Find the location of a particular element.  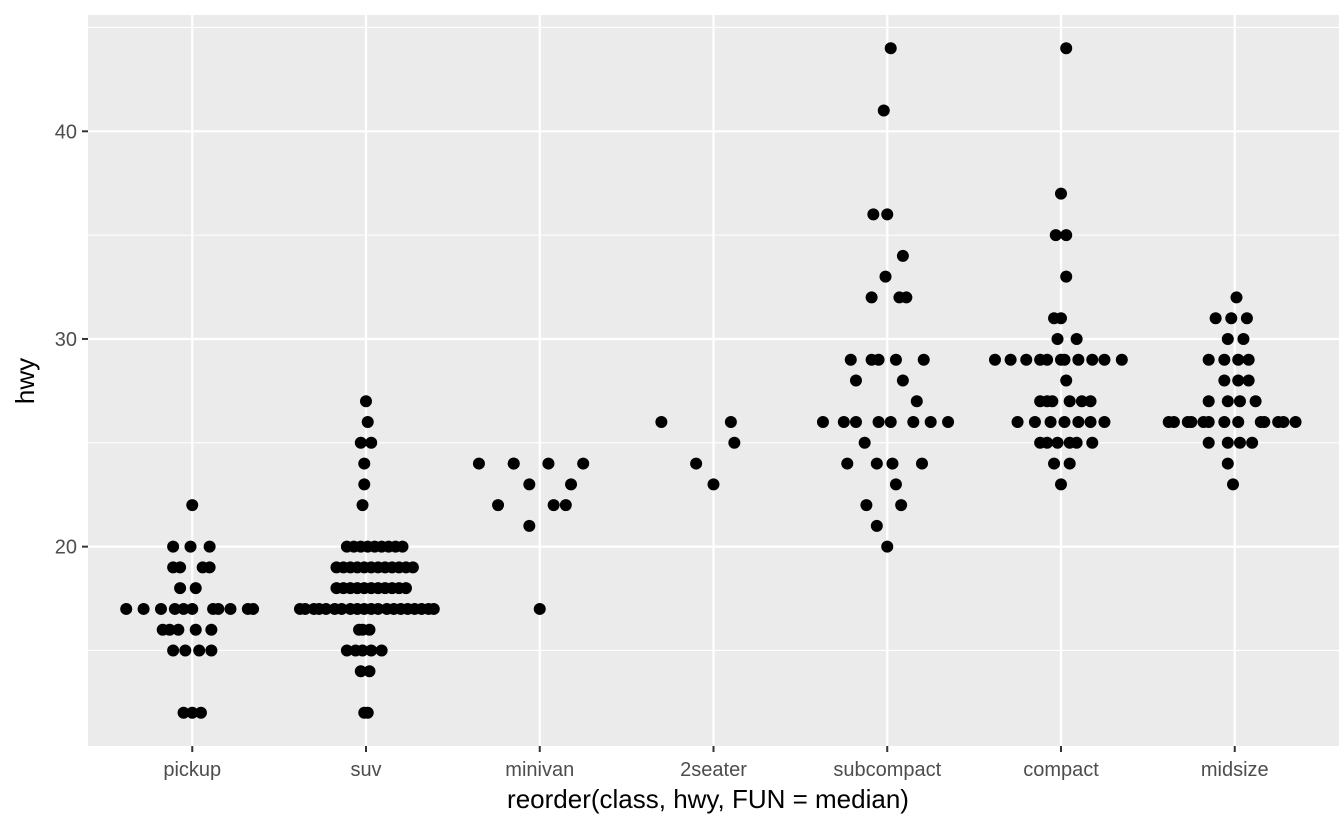

y-axis-title: hwy is located at coordinates (25, 381).